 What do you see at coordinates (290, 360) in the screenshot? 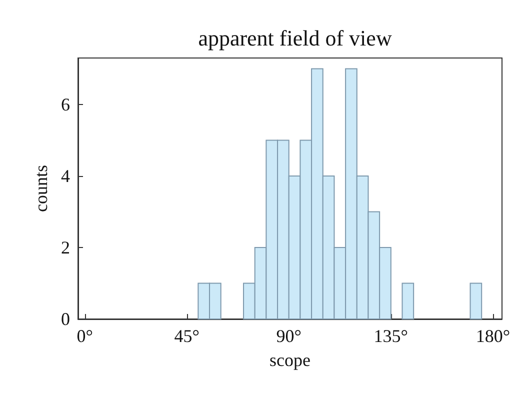
I see `x-axis-title: scope` at bounding box center [290, 360].